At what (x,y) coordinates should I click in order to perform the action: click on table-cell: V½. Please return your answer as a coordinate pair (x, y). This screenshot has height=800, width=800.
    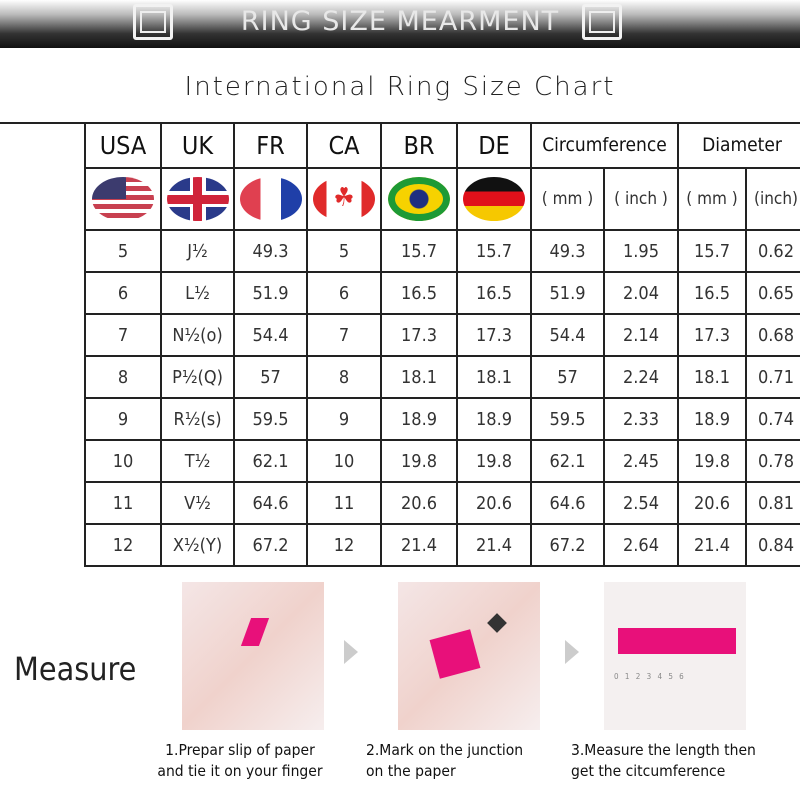
    Looking at the image, I should click on (197, 503).